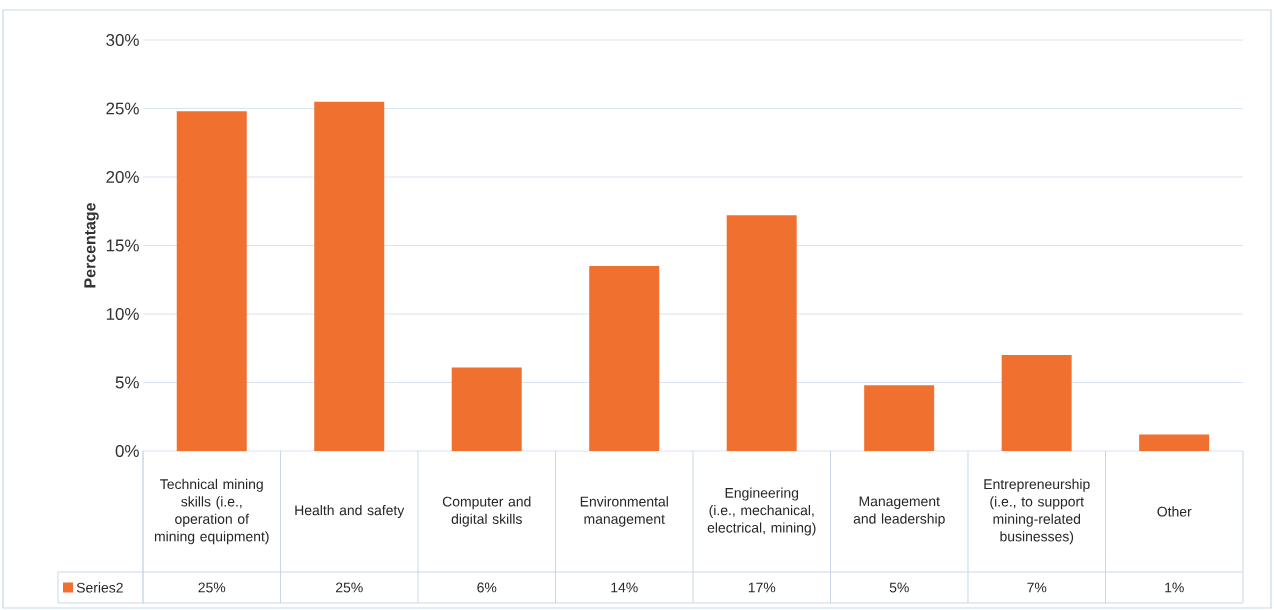 The image size is (1274, 610). Describe the element at coordinates (624, 587) in the screenshot. I see `data-label: 14%` at that location.